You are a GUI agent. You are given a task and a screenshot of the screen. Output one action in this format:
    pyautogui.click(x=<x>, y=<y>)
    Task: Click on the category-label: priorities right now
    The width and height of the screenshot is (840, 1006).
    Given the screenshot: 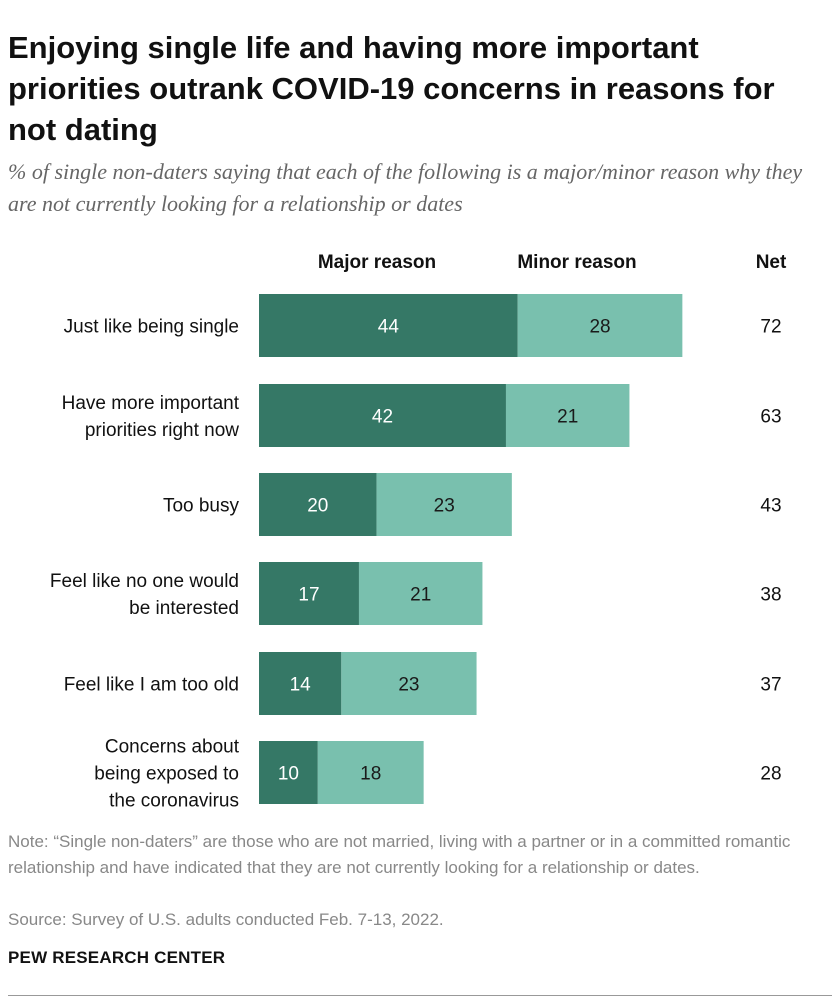 What is the action you would take?
    pyautogui.click(x=162, y=430)
    